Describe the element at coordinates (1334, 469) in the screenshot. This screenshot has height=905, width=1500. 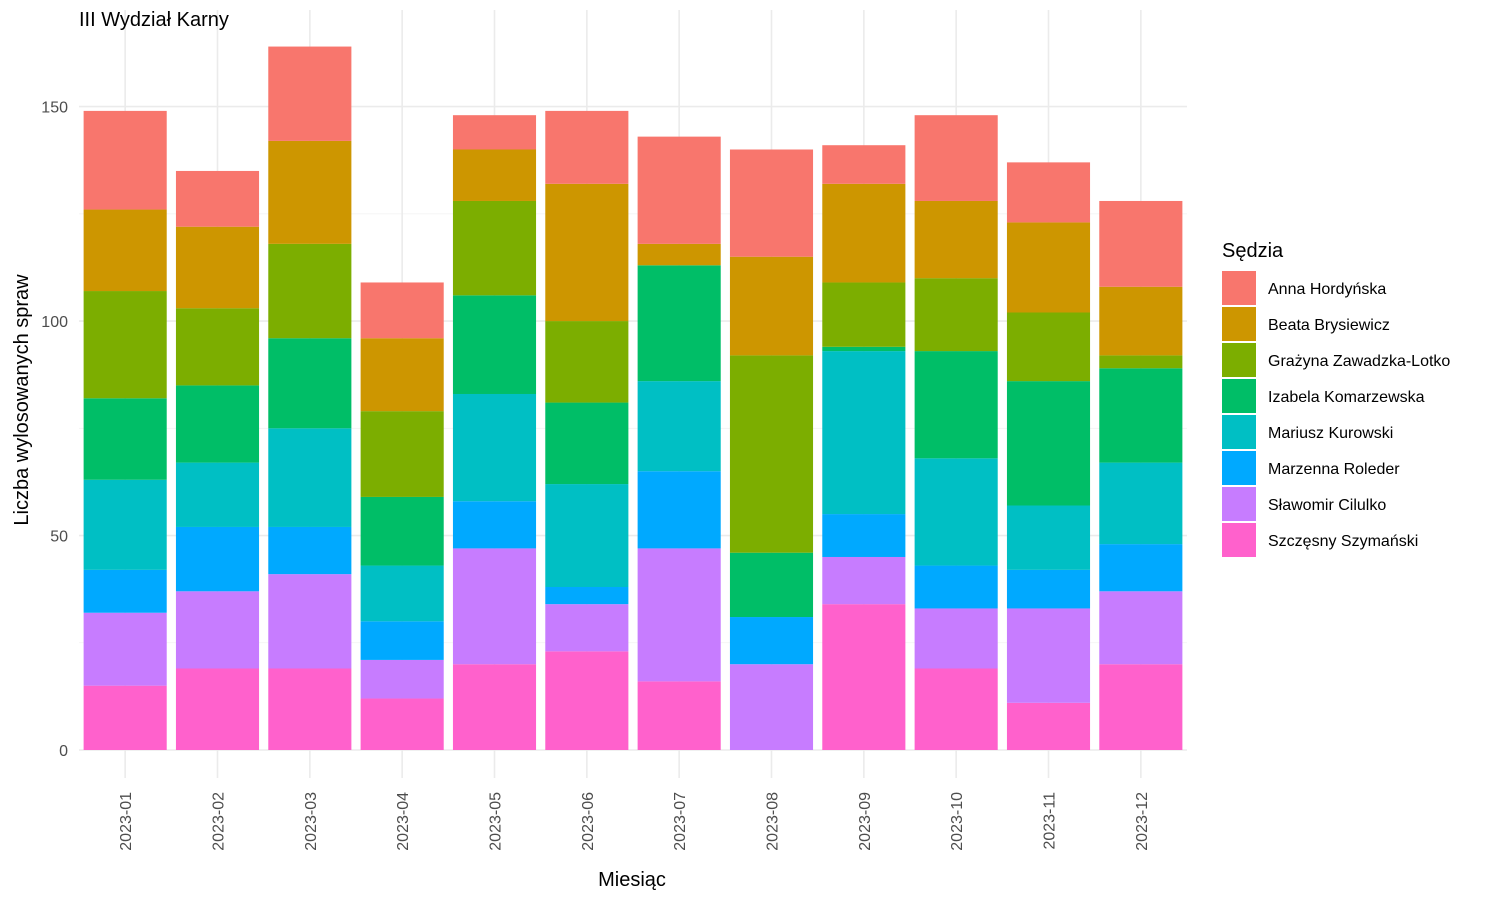
I see `legend-label: Marzenna Roleder` at that location.